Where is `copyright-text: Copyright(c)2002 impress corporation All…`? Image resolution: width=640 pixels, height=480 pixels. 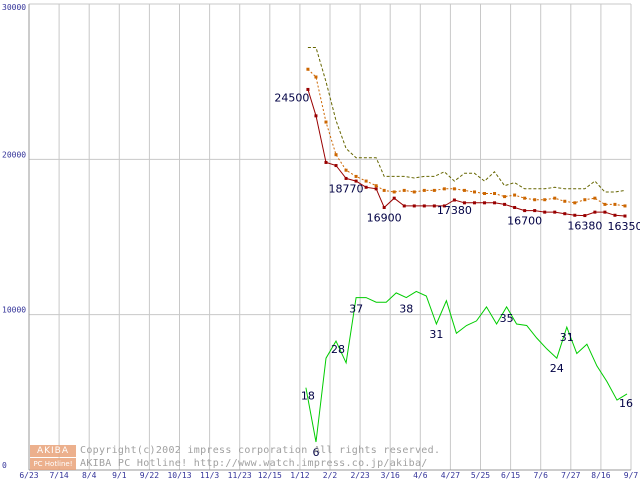 copyright-text: Copyright(c)2002 impress corporation All… is located at coordinates (260, 450).